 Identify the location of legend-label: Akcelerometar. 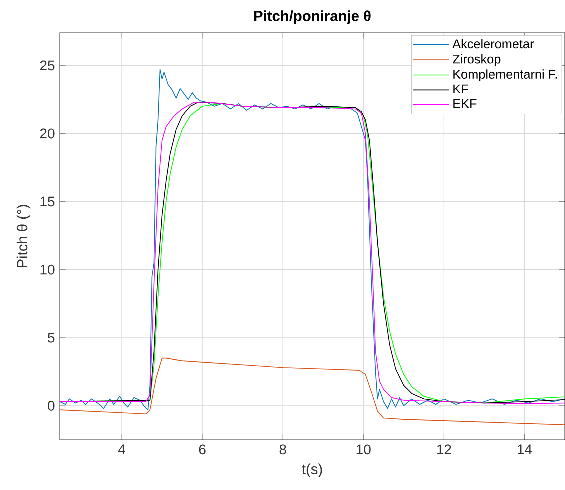
(493, 44).